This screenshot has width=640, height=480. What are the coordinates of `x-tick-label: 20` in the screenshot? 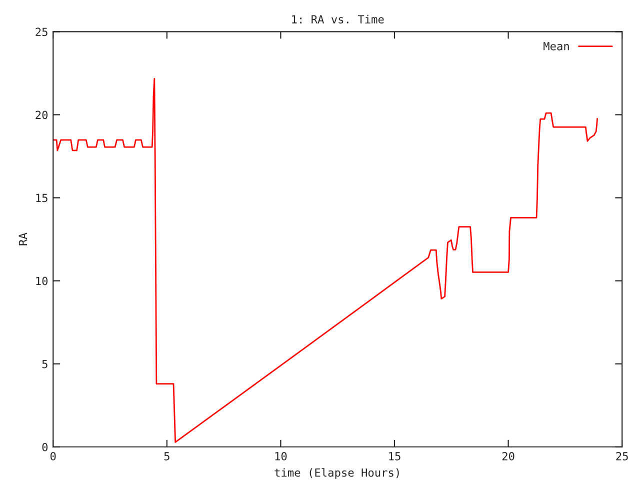 It's located at (508, 456).